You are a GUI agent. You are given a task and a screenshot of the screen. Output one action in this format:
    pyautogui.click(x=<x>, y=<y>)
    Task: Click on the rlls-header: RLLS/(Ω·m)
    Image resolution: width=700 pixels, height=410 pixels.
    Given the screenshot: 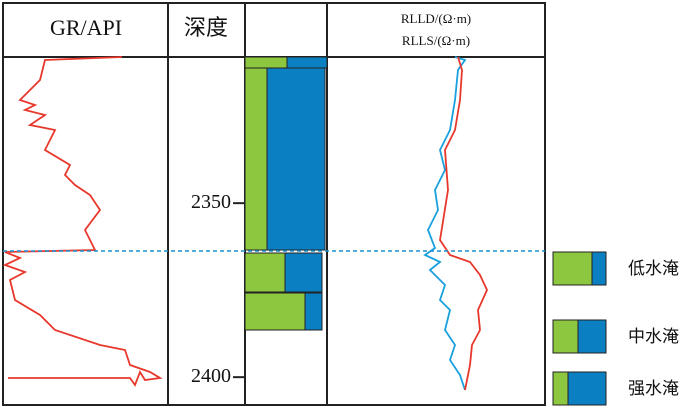 What is the action you would take?
    pyautogui.click(x=436, y=40)
    